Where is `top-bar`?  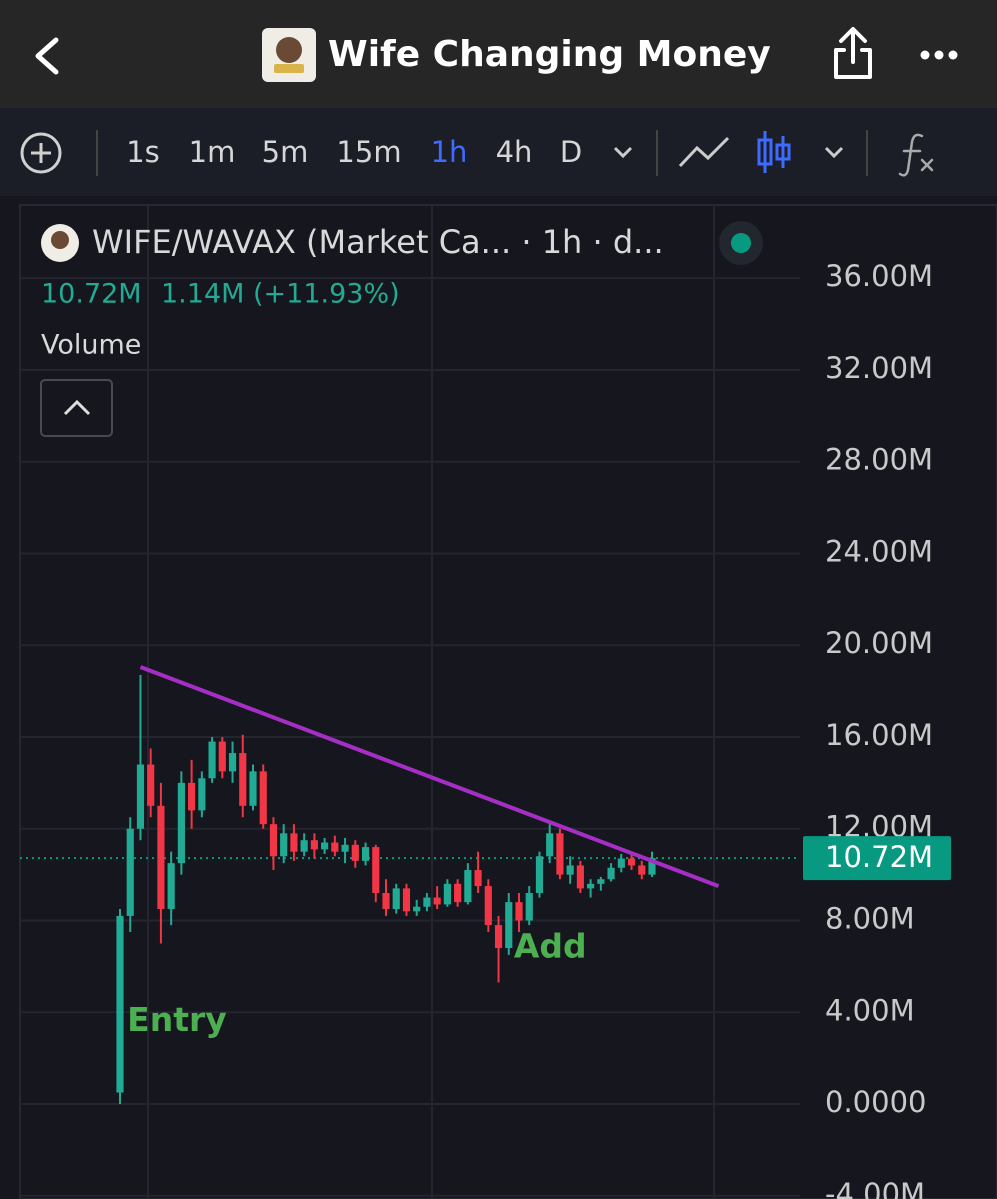 top-bar is located at coordinates (498, 54).